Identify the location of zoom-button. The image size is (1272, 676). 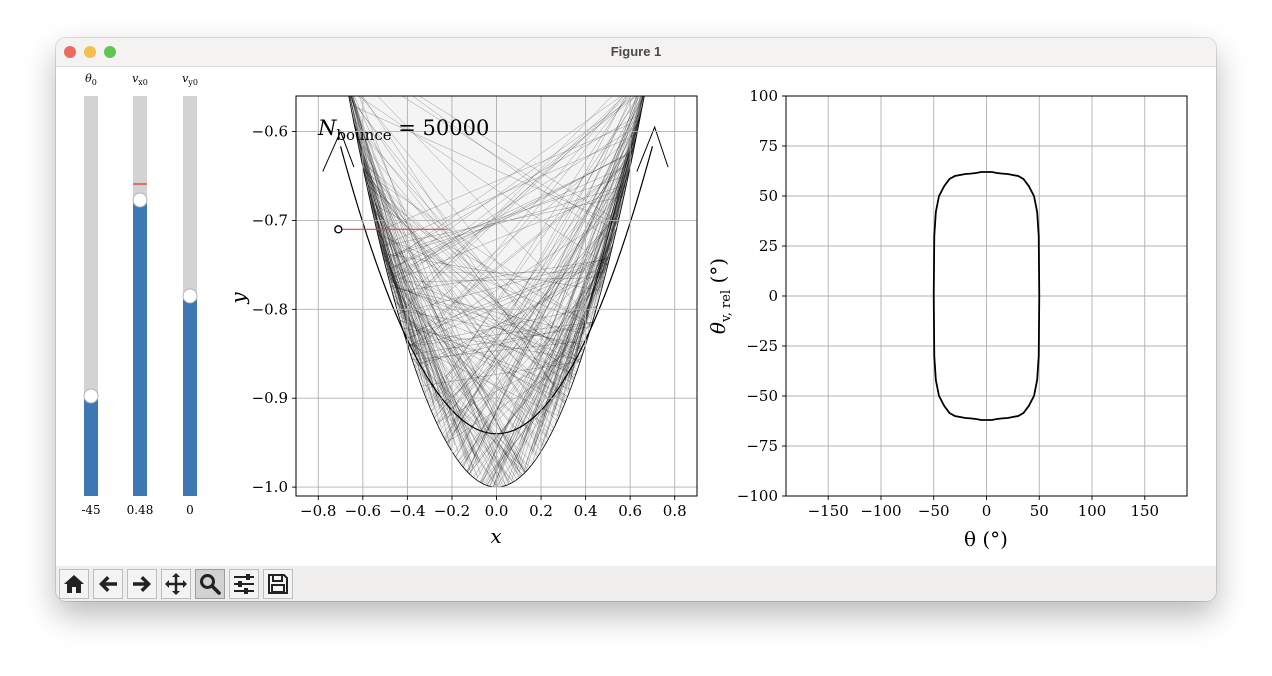
(210, 584).